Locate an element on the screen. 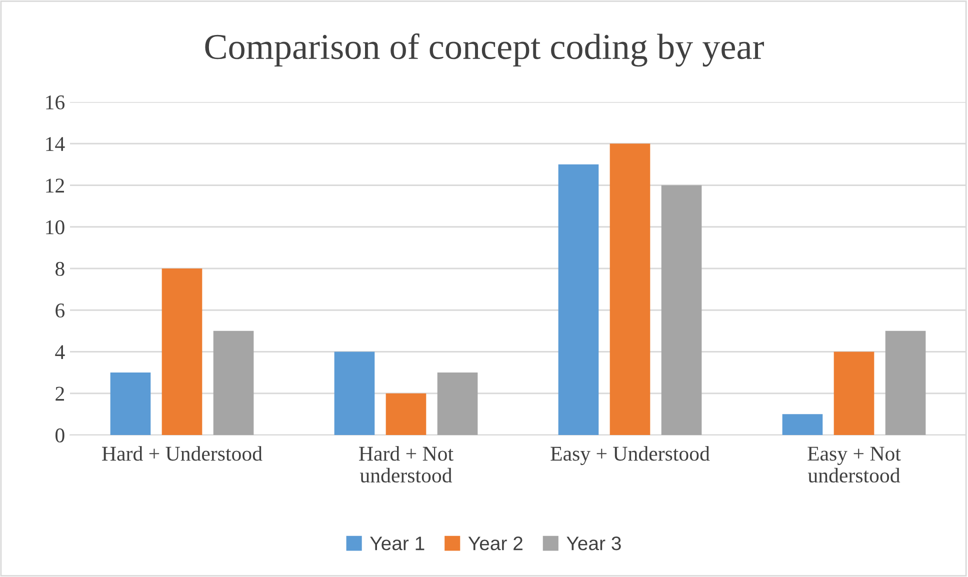 The height and width of the screenshot is (577, 968). x-tick-label: Easy + Understood is located at coordinates (630, 456).